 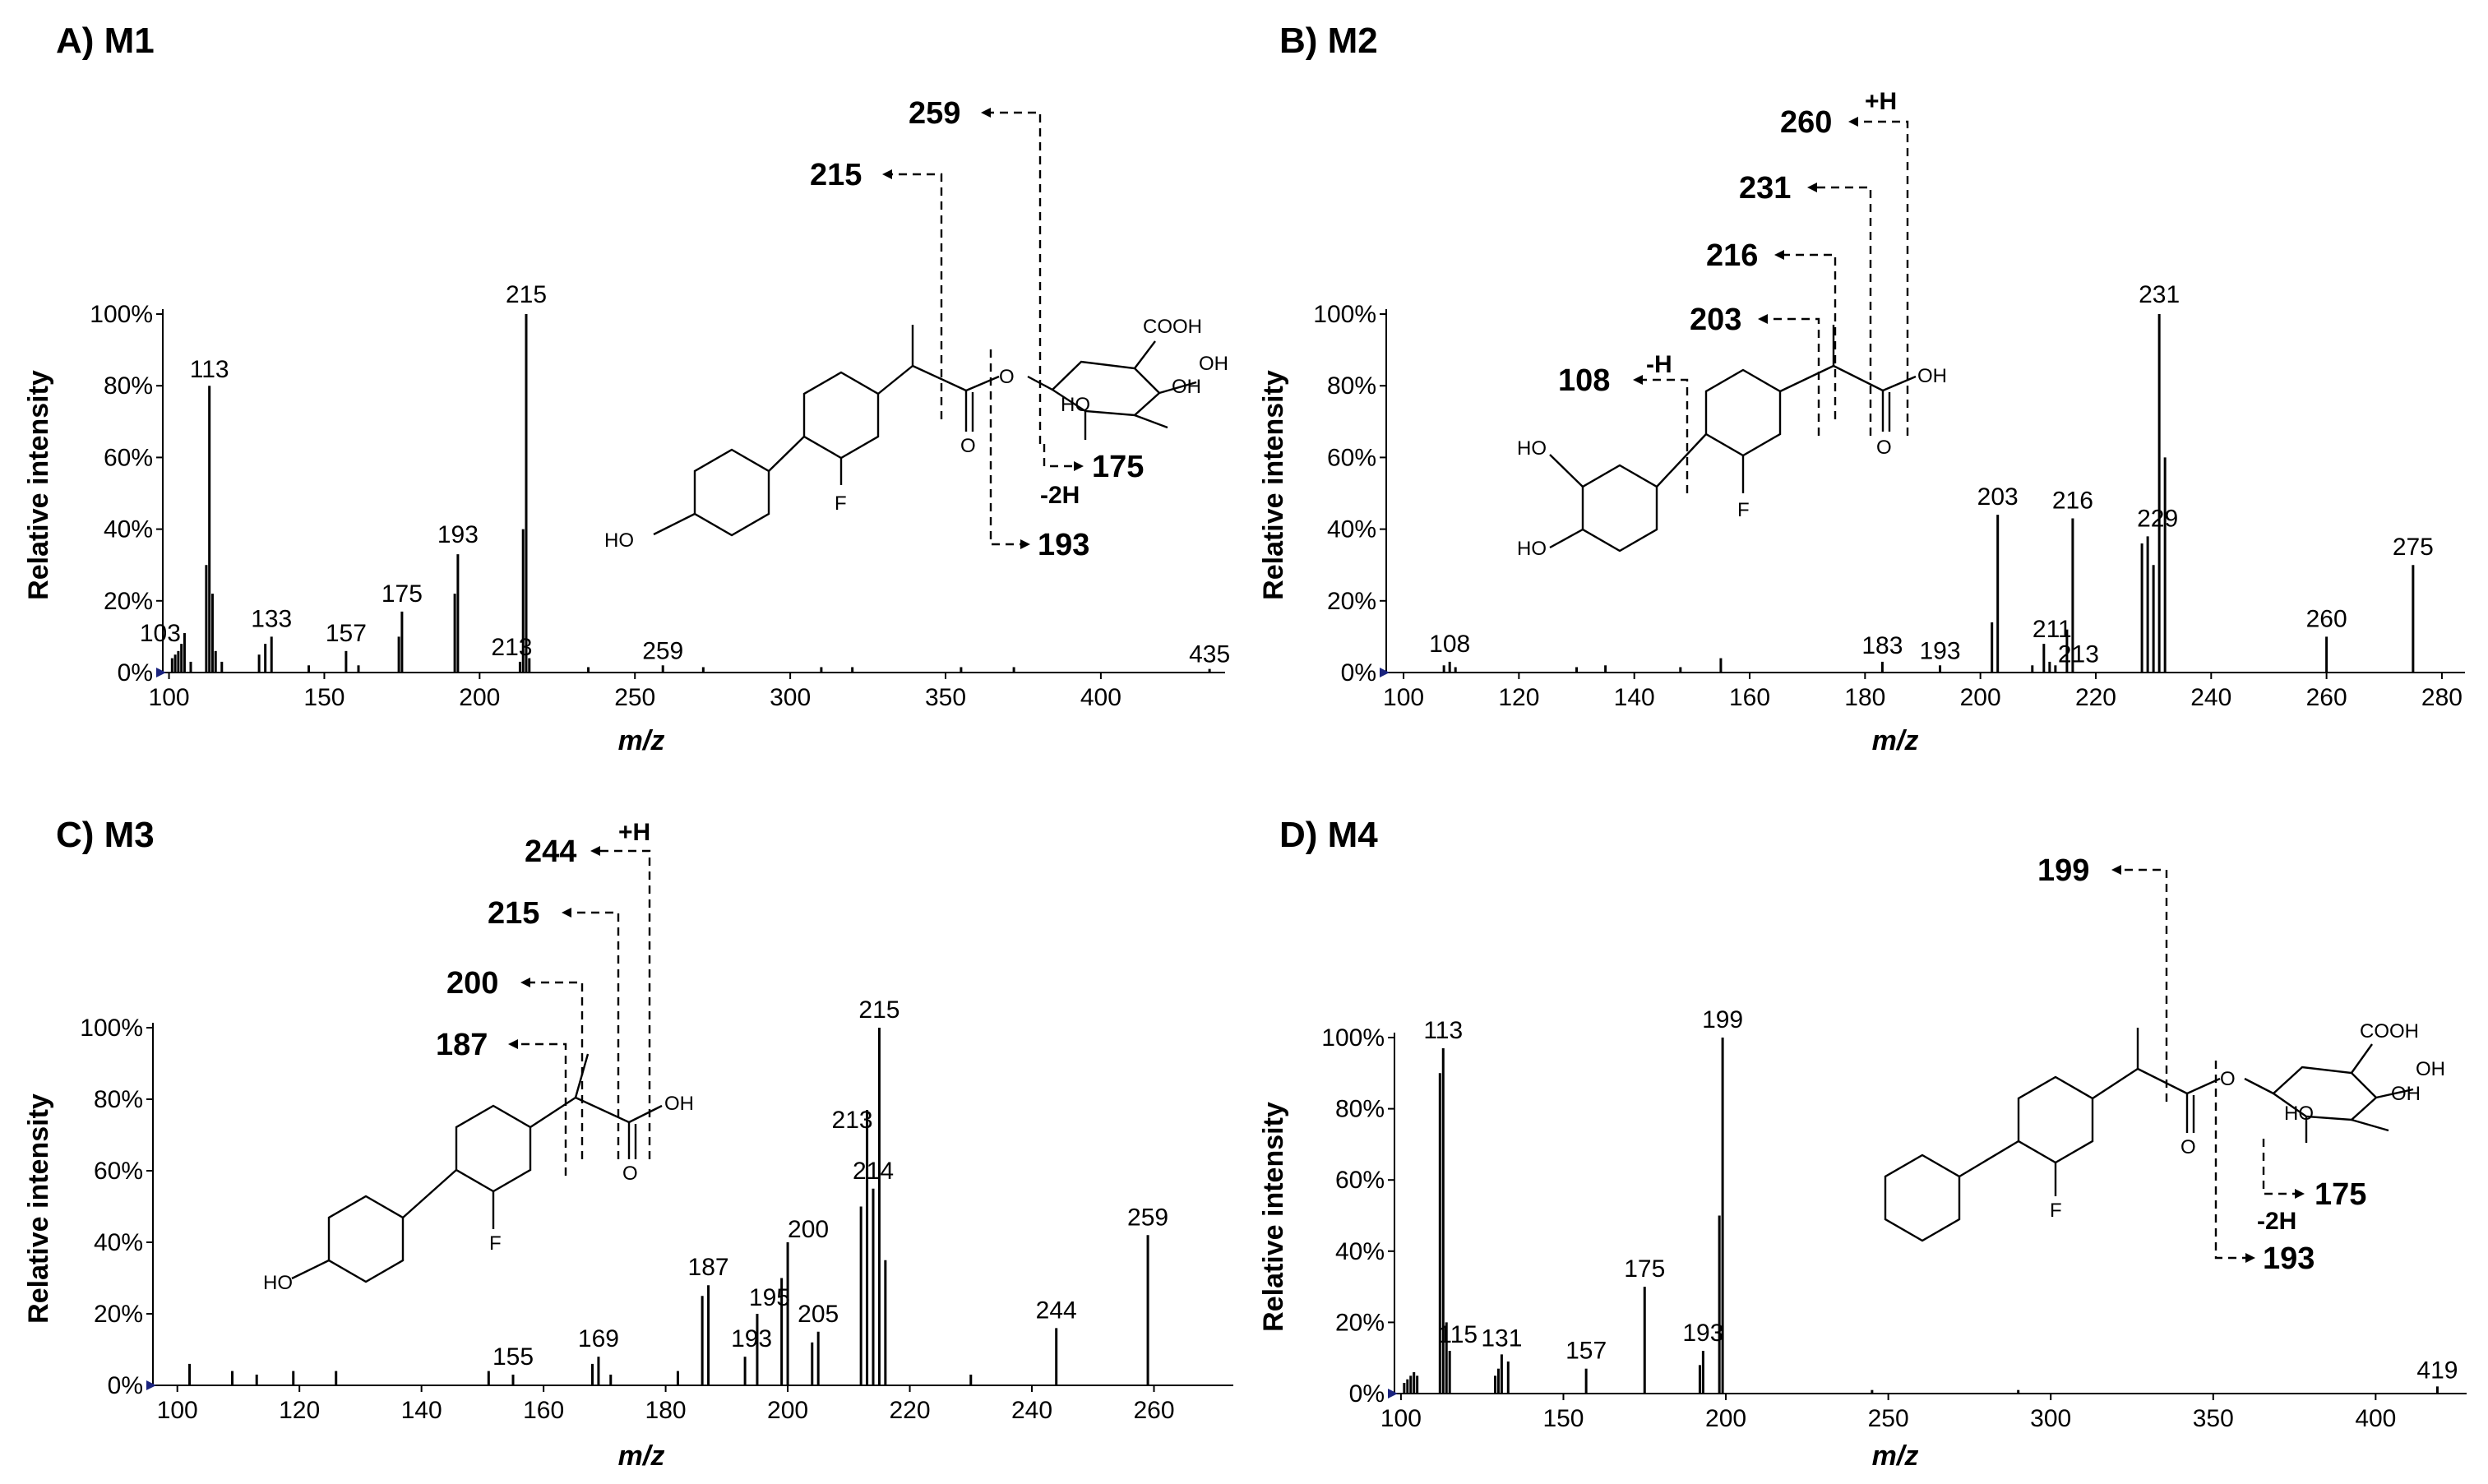 What do you see at coordinates (2413, 547) in the screenshot?
I see `peak-label: 275` at bounding box center [2413, 547].